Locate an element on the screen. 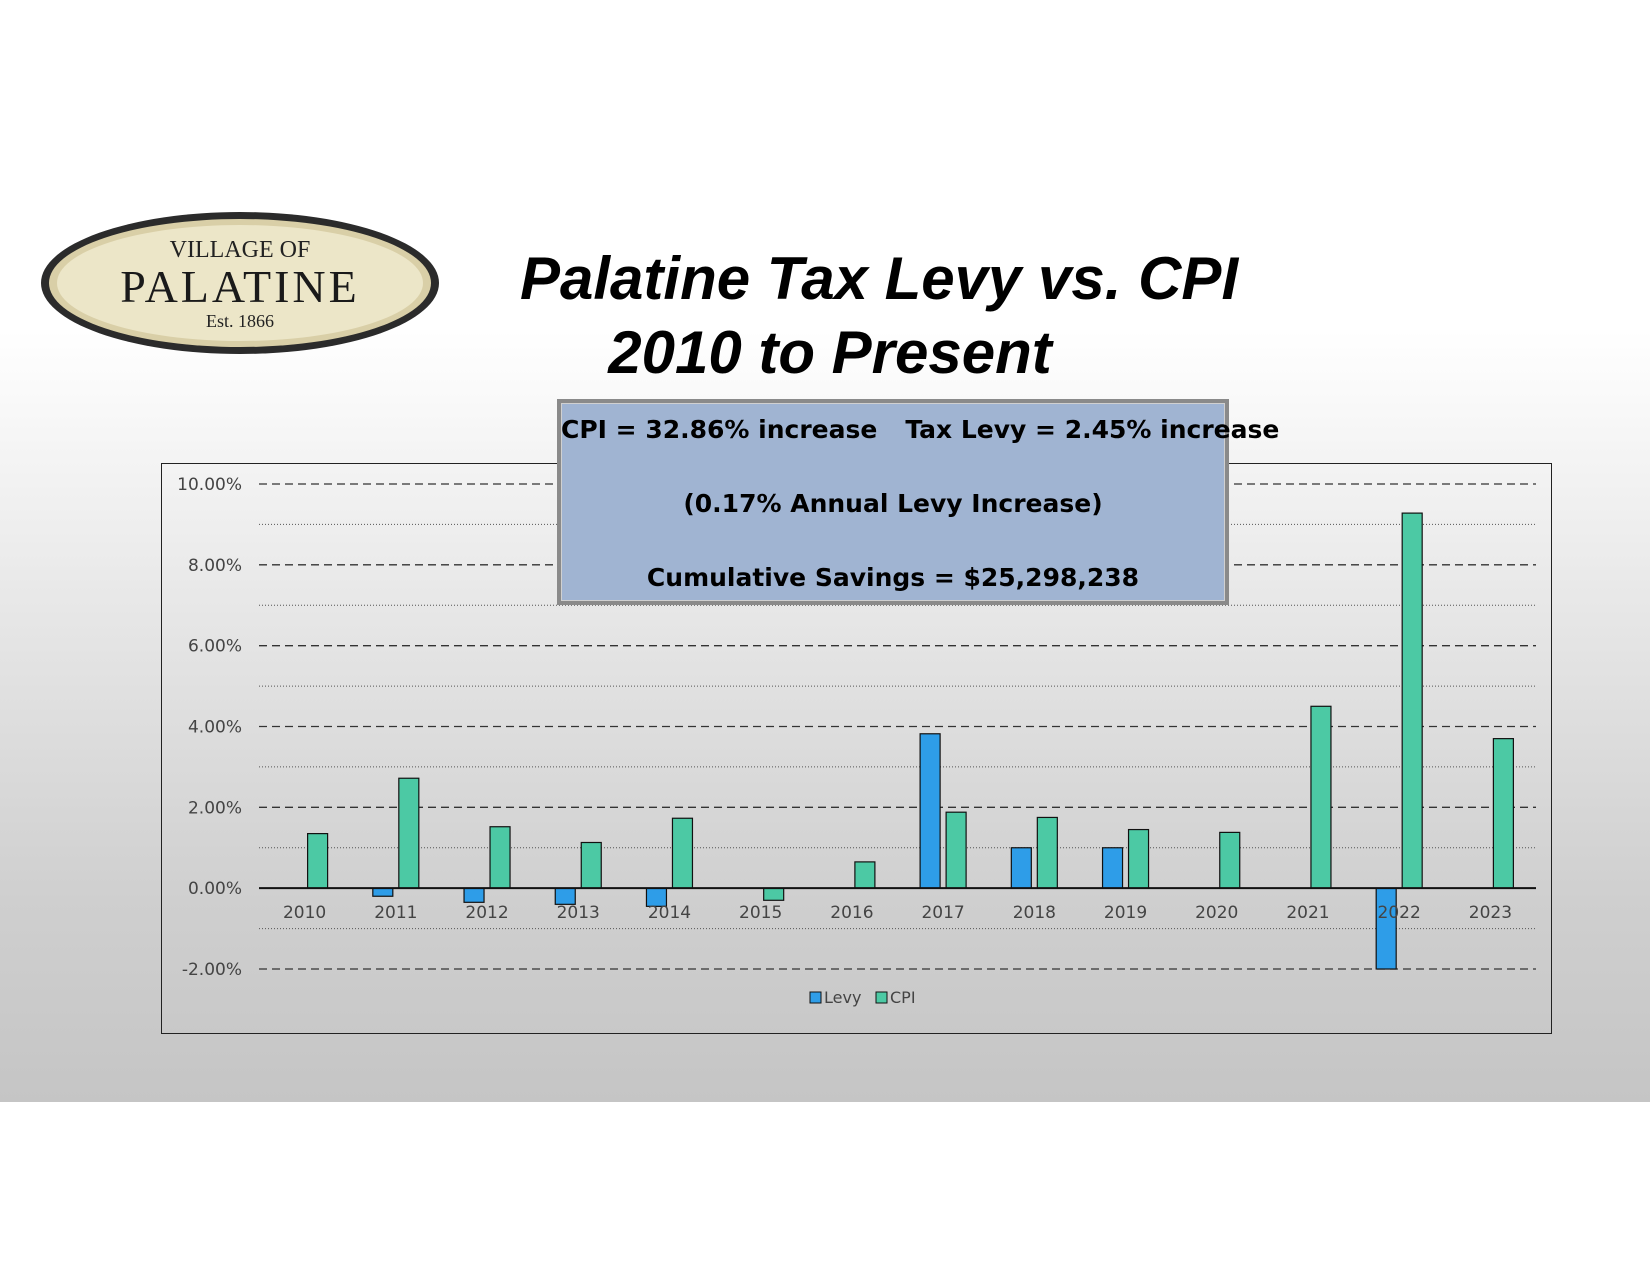  logo-line-3: Est. 1866 is located at coordinates (240, 321).